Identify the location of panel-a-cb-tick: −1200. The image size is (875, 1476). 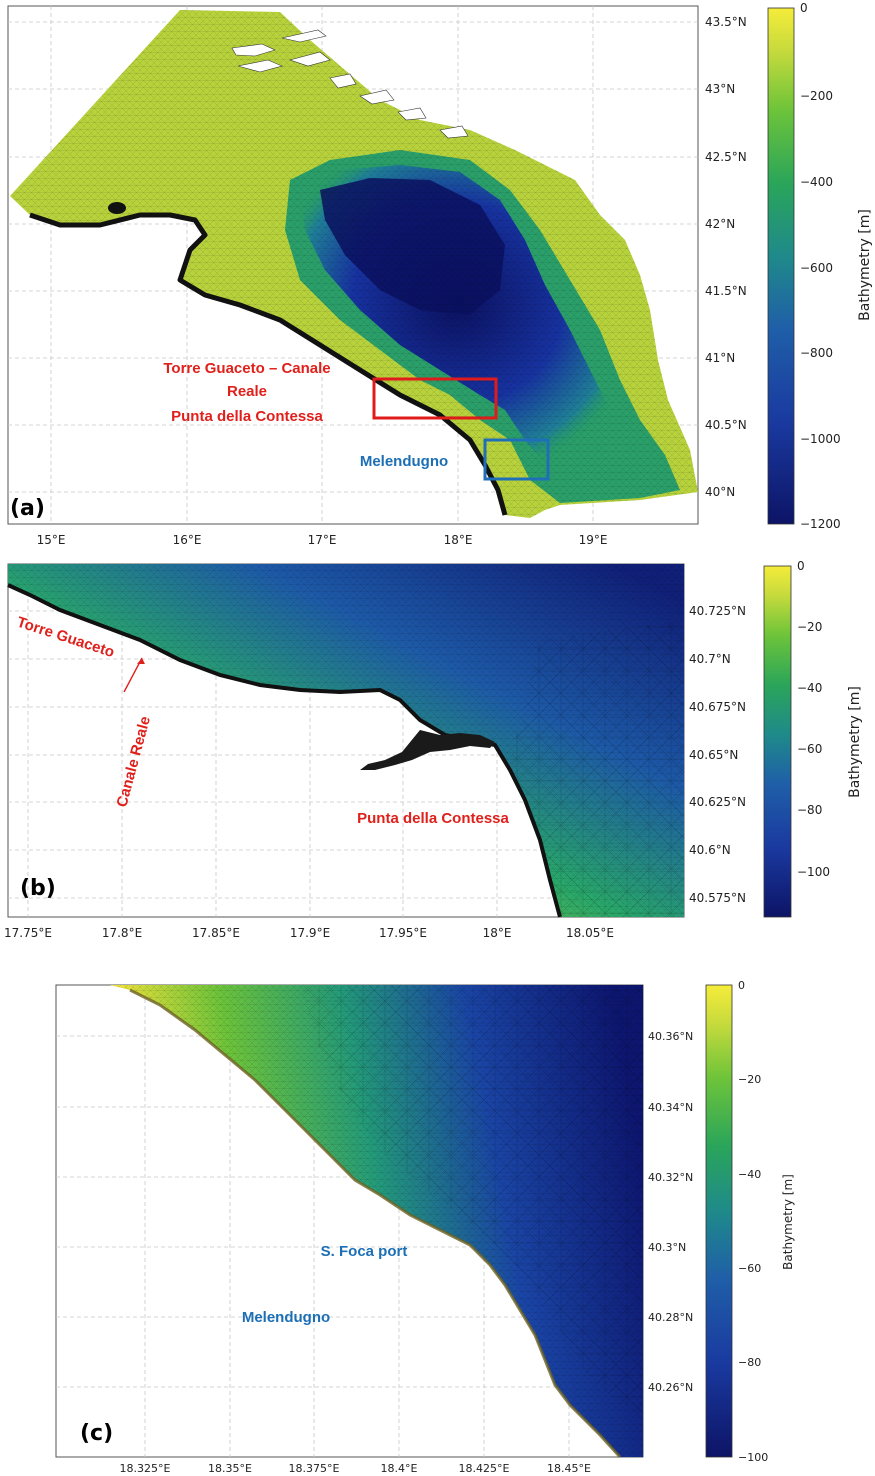
(820, 524).